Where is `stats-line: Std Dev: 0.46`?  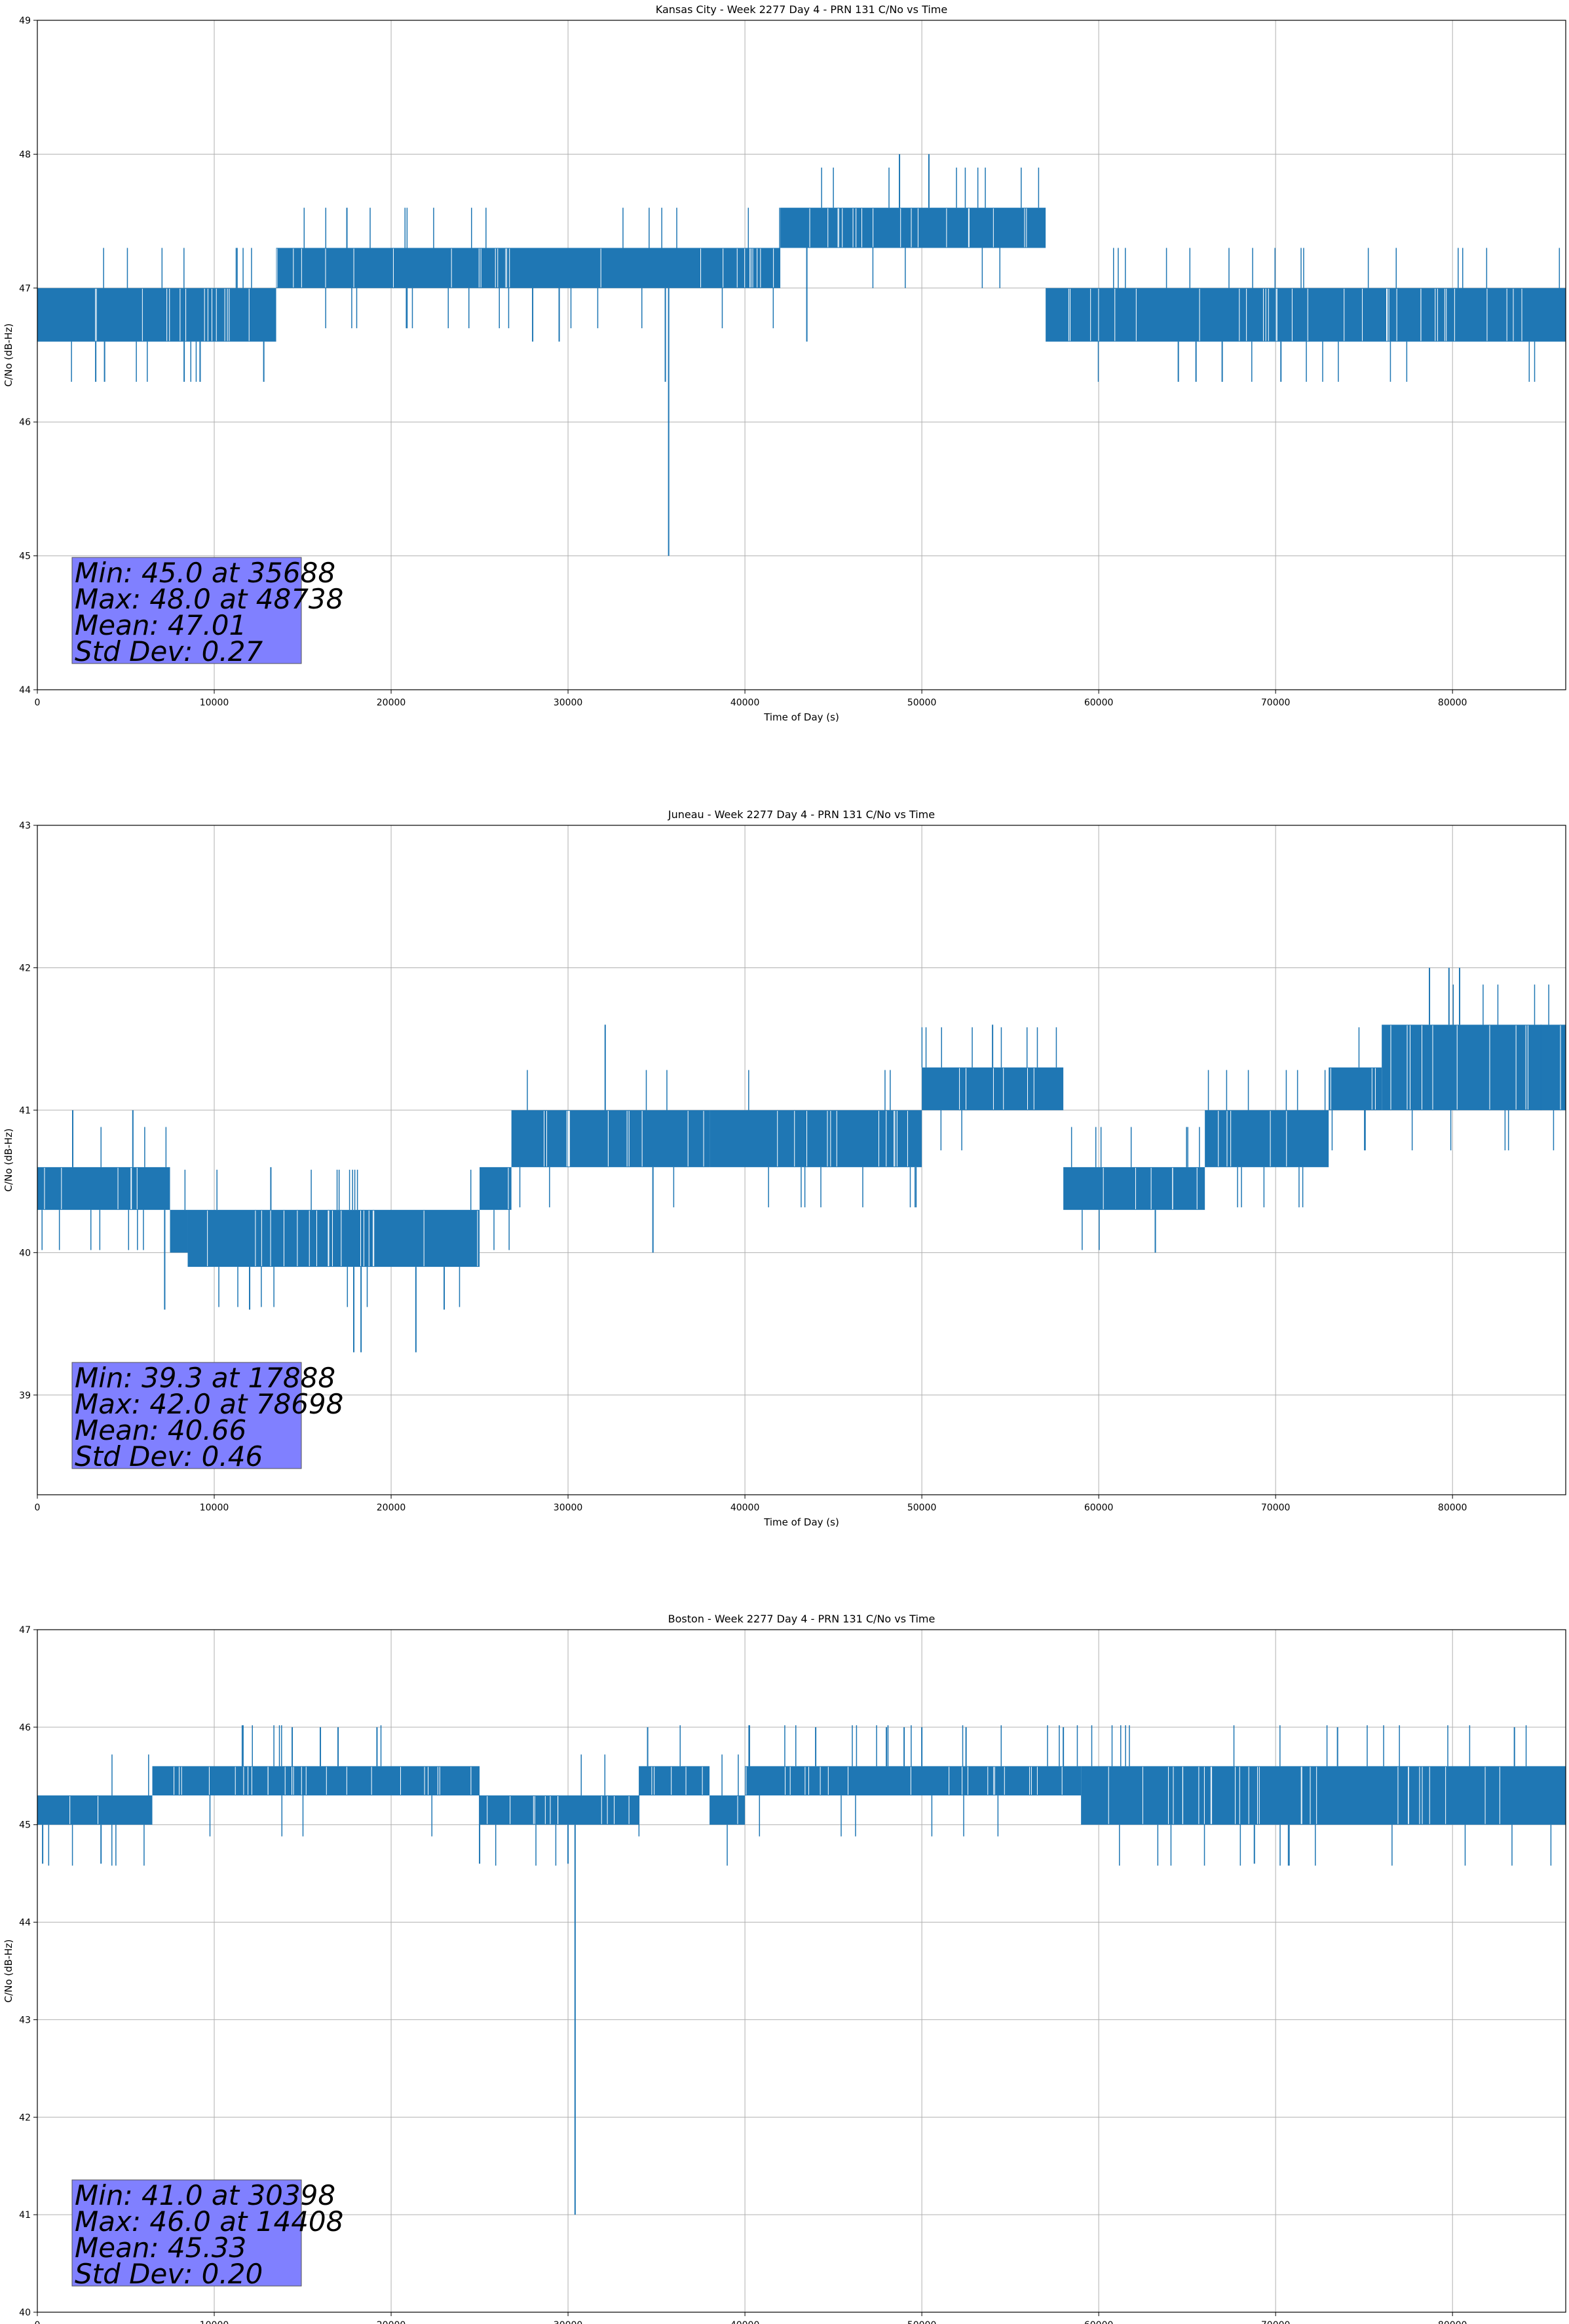
stats-line: Std Dev: 0.46 is located at coordinates (169, 1456).